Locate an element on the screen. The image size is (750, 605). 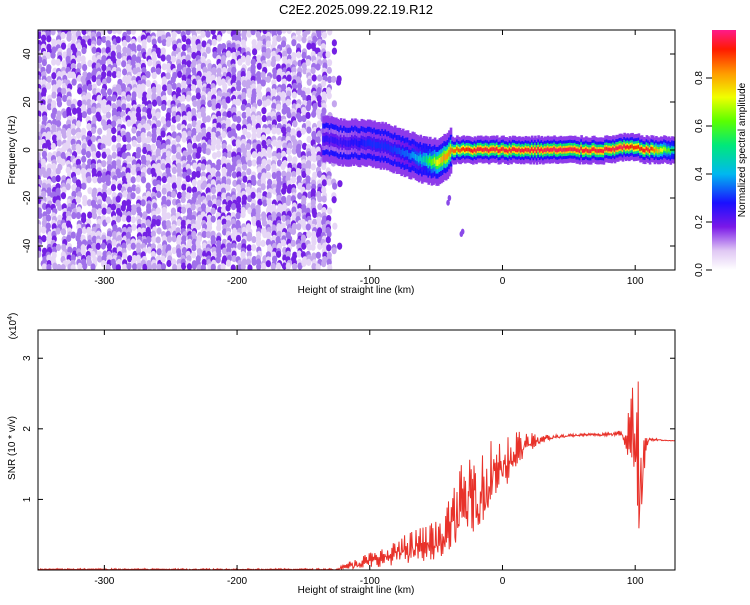
snr-y-tick-label: 3 is located at coordinates (27, 358).